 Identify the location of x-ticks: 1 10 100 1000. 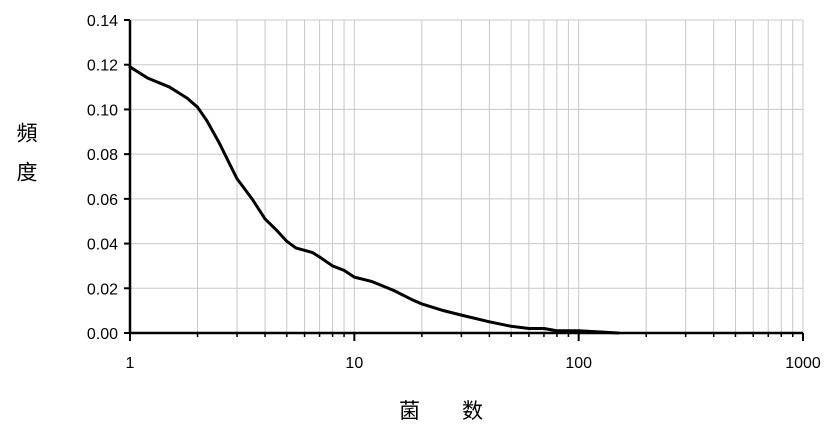
(473, 352).